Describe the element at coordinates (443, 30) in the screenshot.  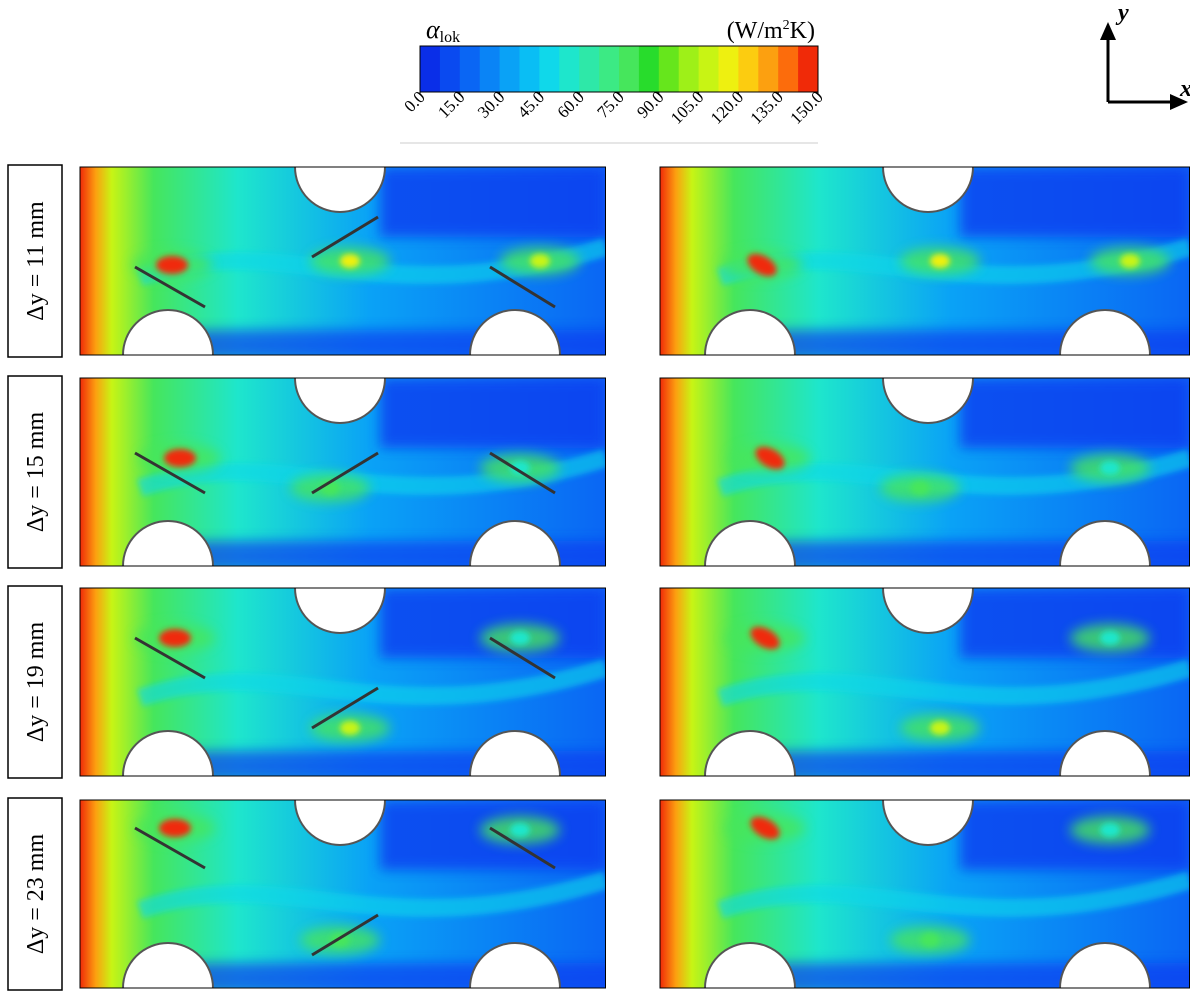
I see `colorbar-symbol: αlok` at that location.